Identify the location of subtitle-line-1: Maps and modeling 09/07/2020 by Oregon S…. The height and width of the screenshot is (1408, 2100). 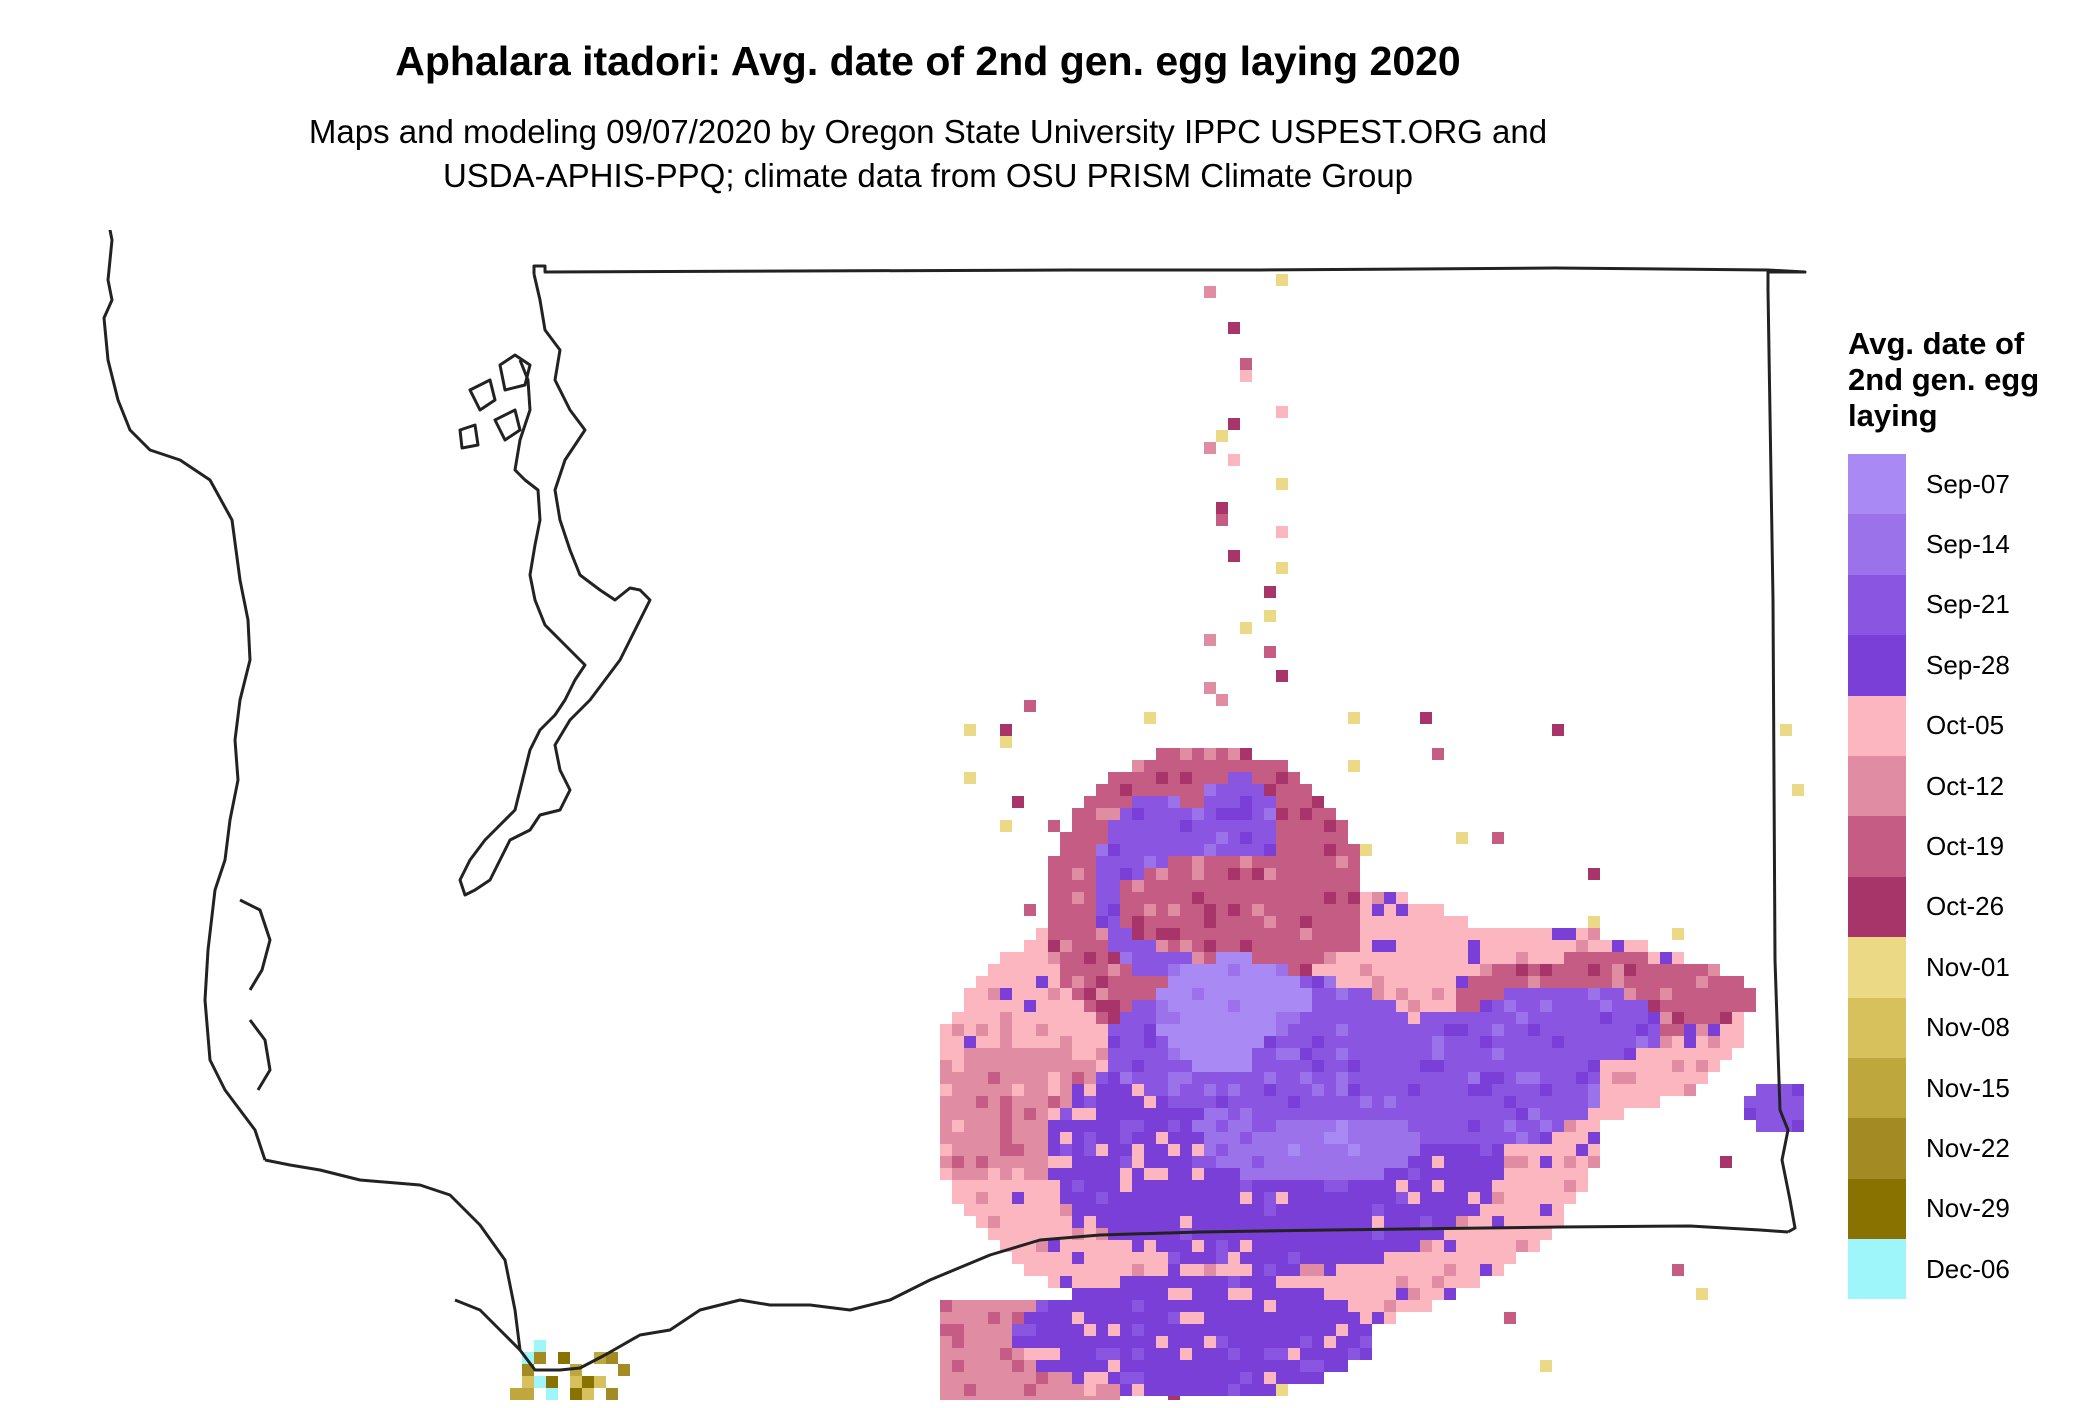
(928, 131).